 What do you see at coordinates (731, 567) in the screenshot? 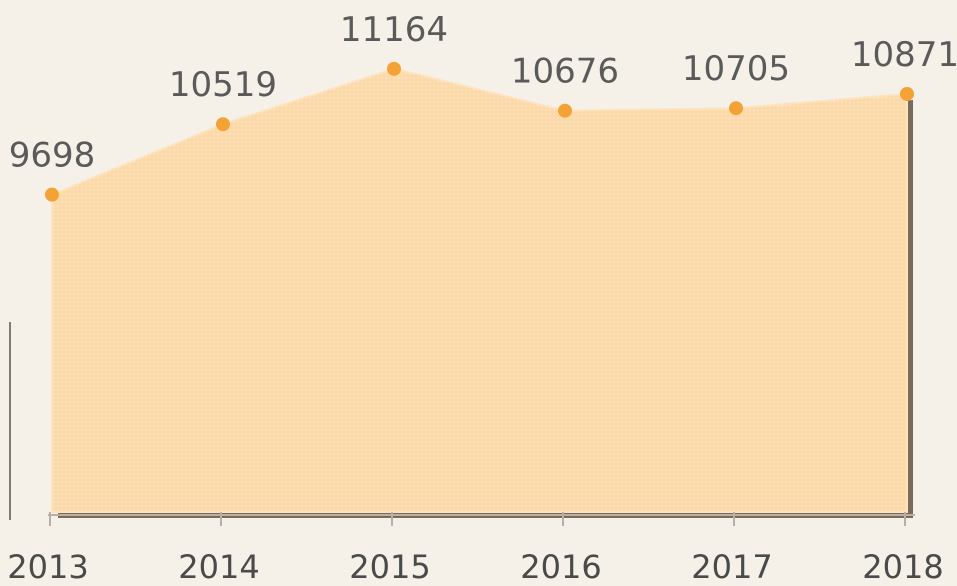
I see `x-tick-label: 2017` at bounding box center [731, 567].